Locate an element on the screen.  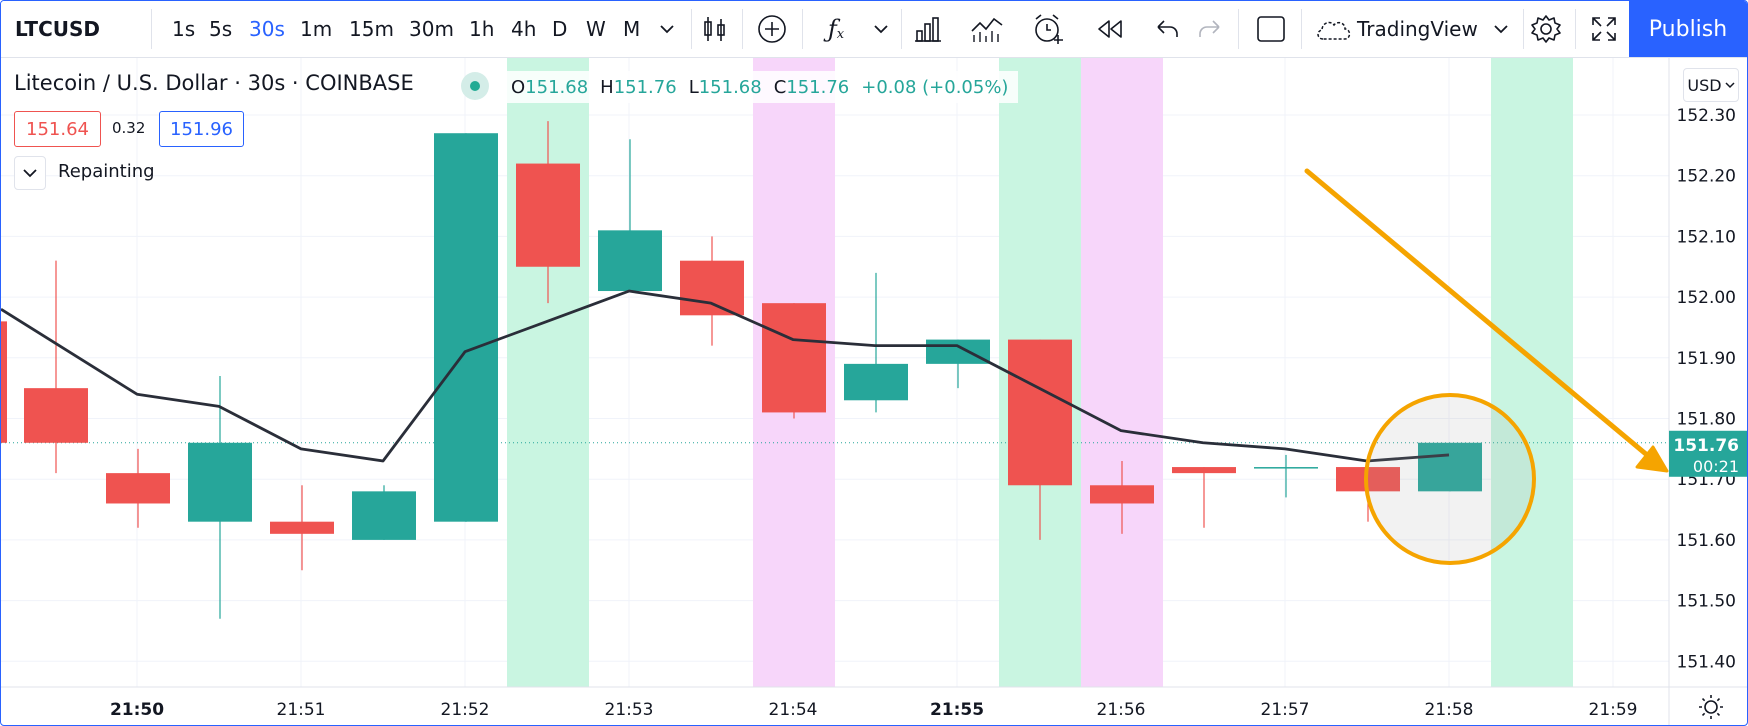
sun-ray is located at coordinates (1718, 714).